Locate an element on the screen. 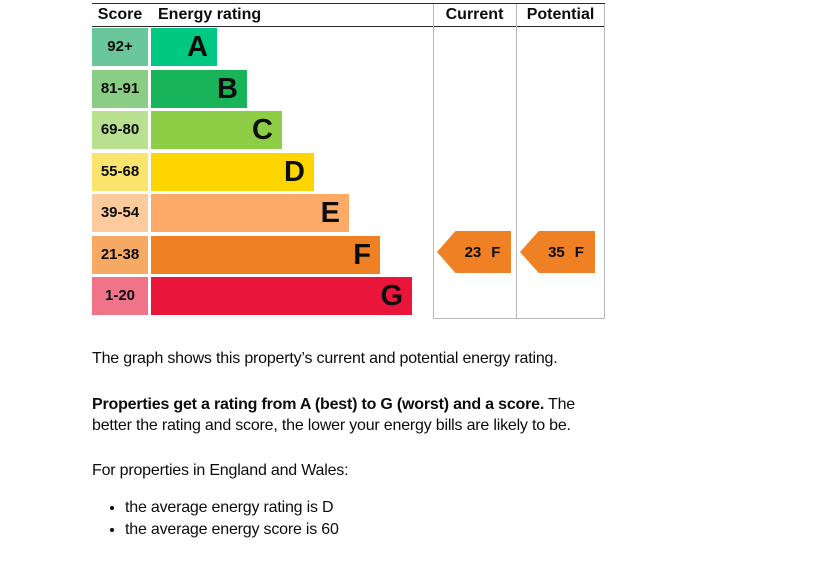  chart-right-border is located at coordinates (604, 161).